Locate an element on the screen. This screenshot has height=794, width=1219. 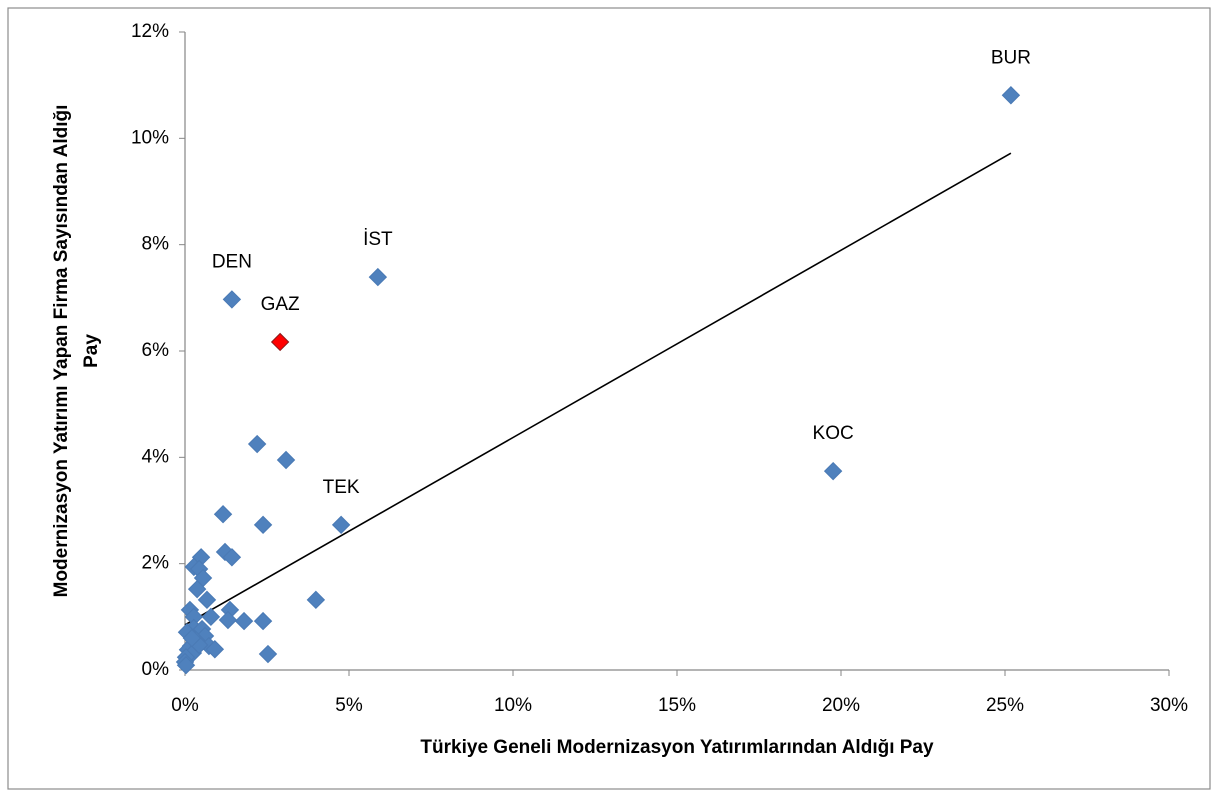
y-tick-label: 12% is located at coordinates (150, 31).